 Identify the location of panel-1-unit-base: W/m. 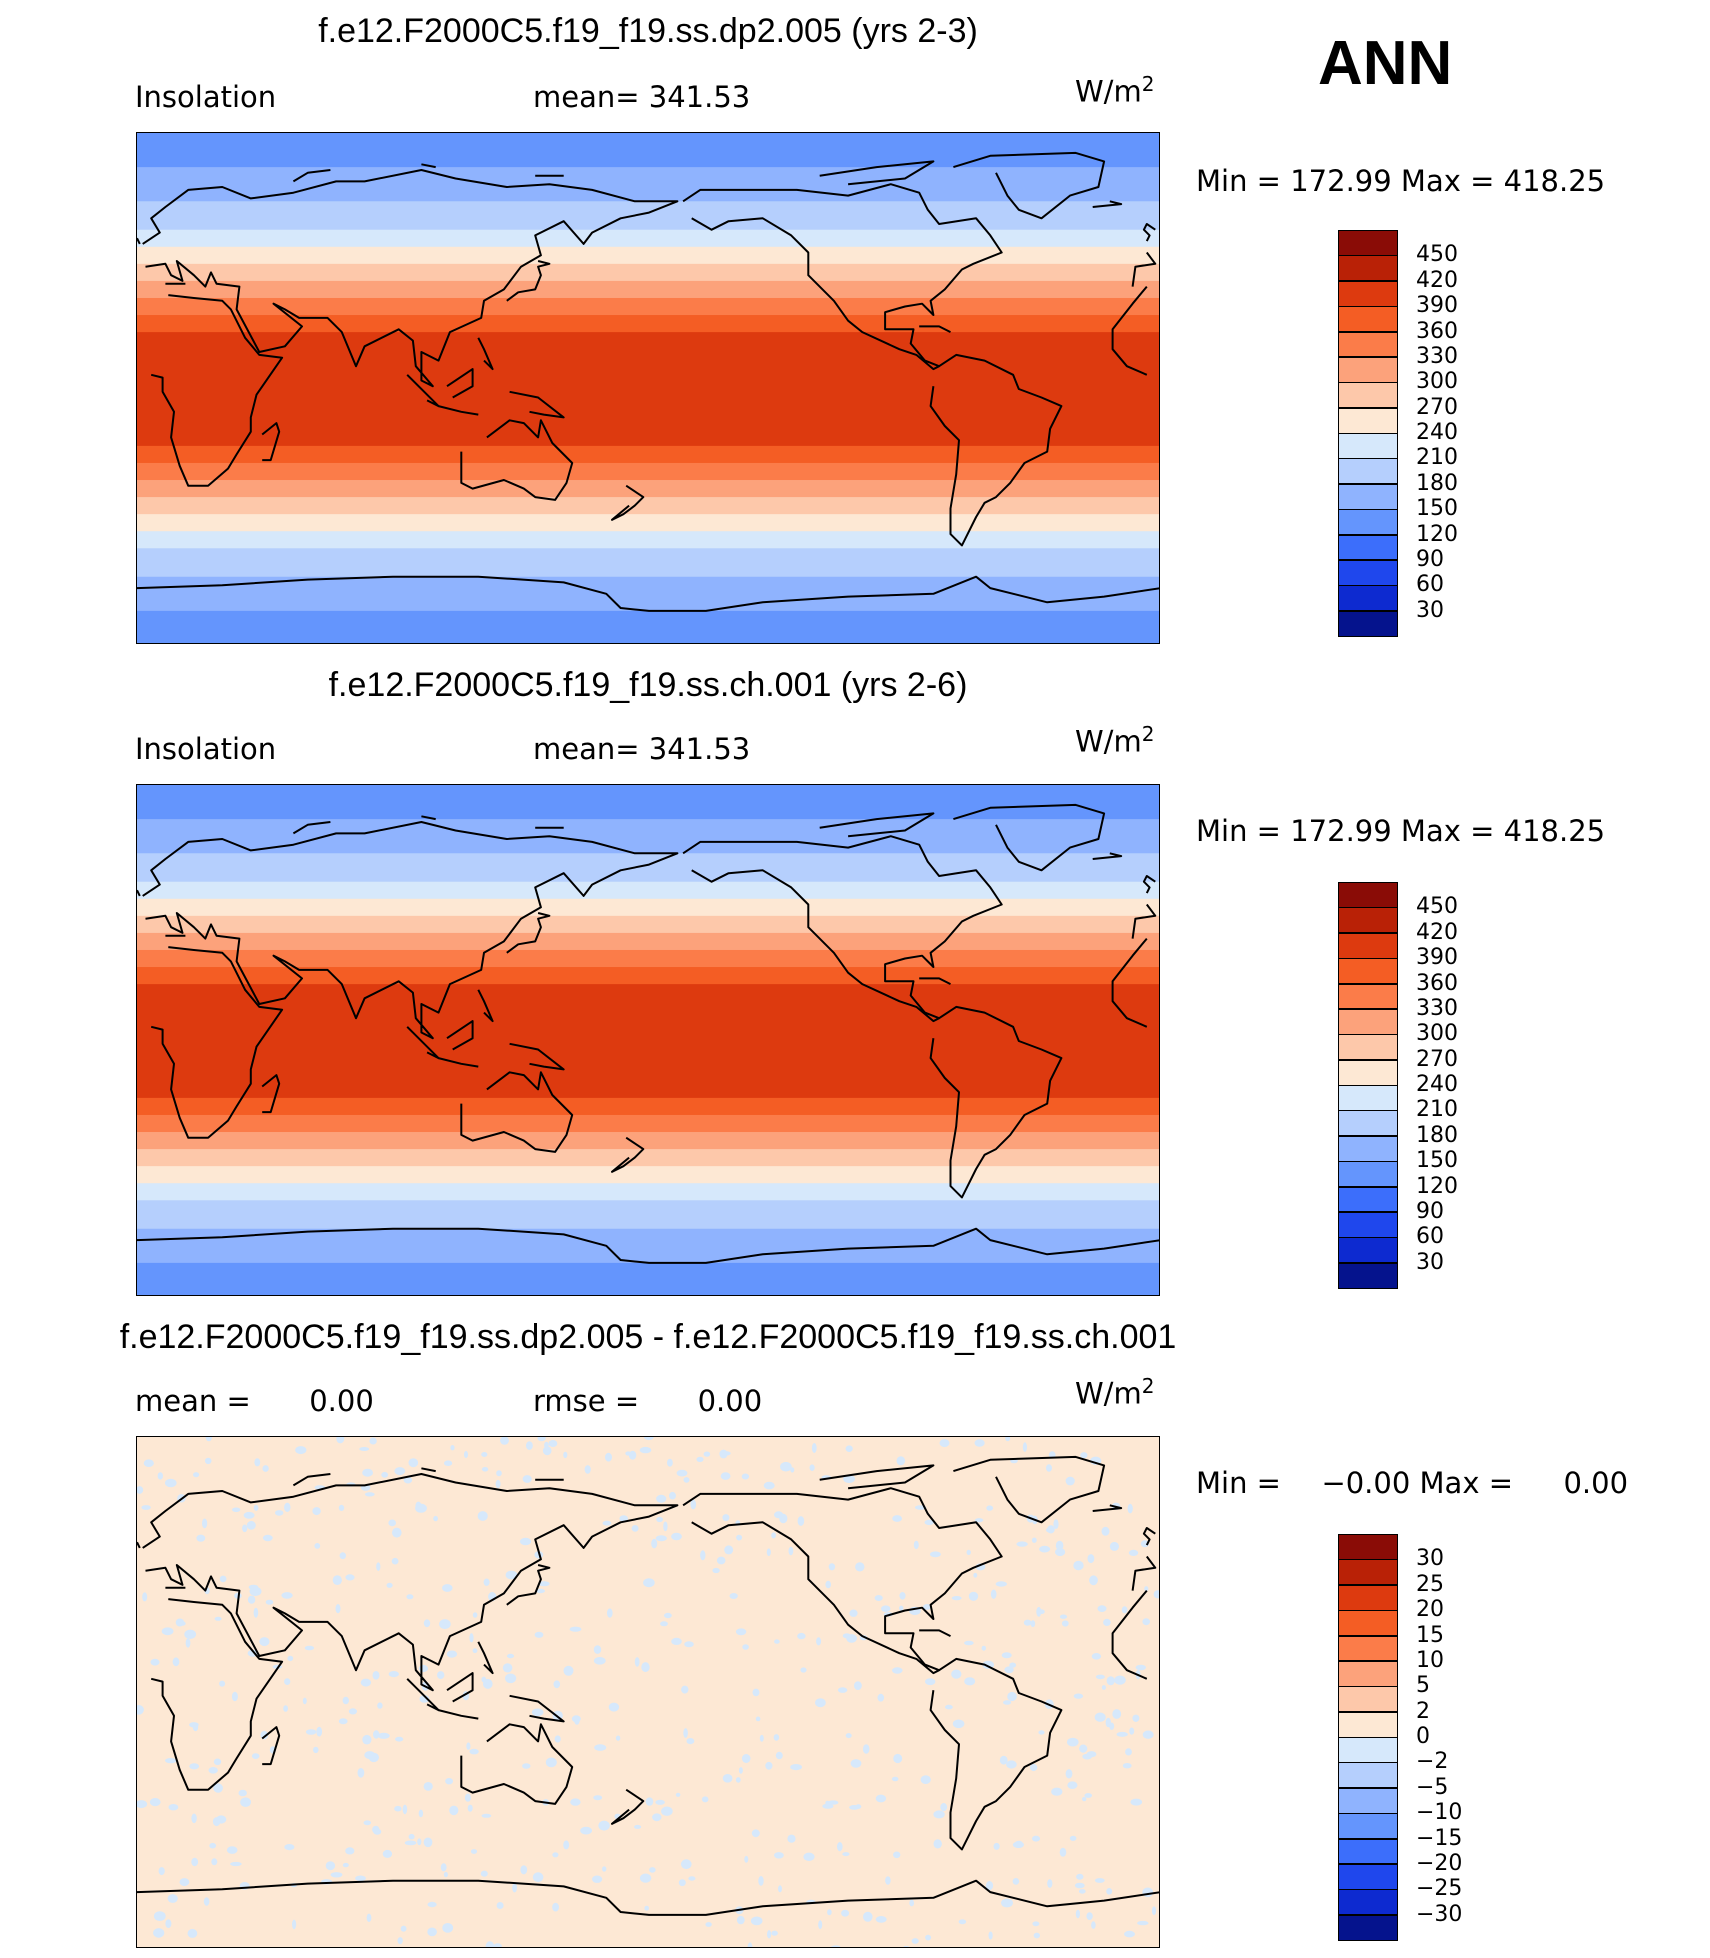
(1108, 91).